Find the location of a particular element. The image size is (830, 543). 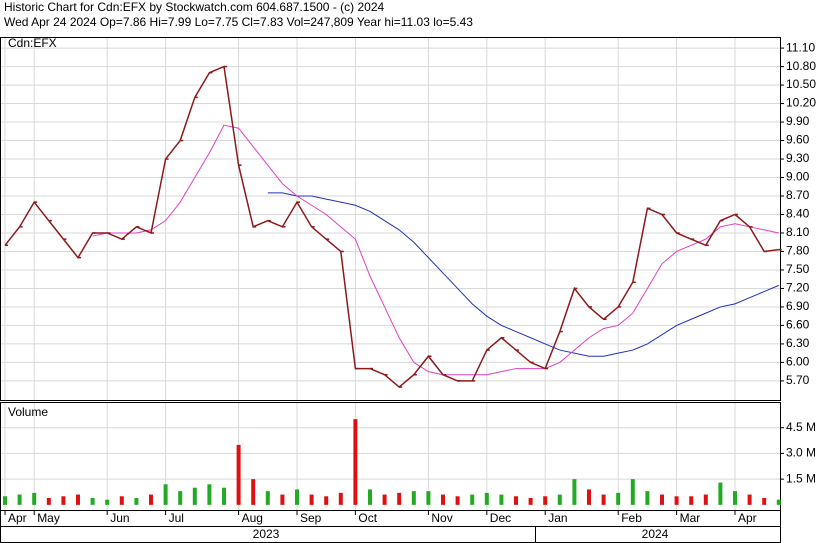

x-tick-label: Dec is located at coordinates (500, 518).